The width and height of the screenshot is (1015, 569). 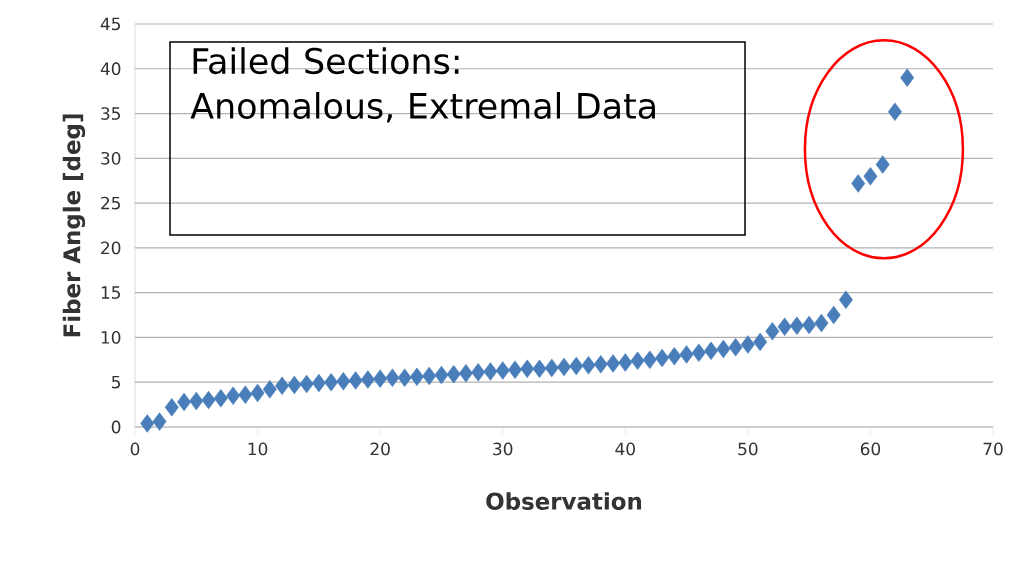 I want to click on y-tick-label: 25, so click(x=111, y=203).